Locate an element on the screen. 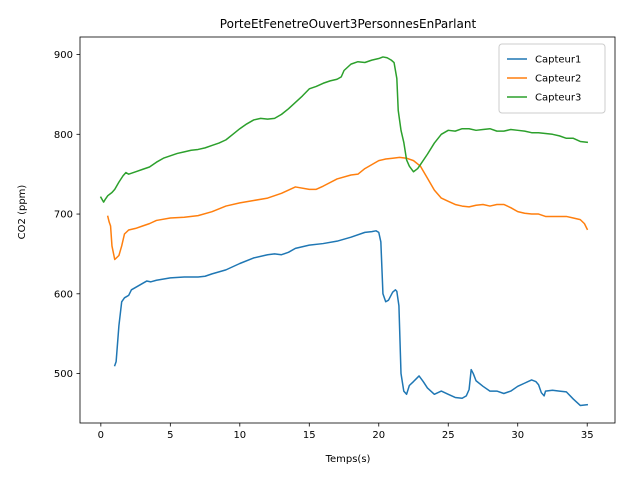 This screenshot has width=640, height=480. legend: Capteur1 Capteur2 Capteur3 is located at coordinates (552, 78).